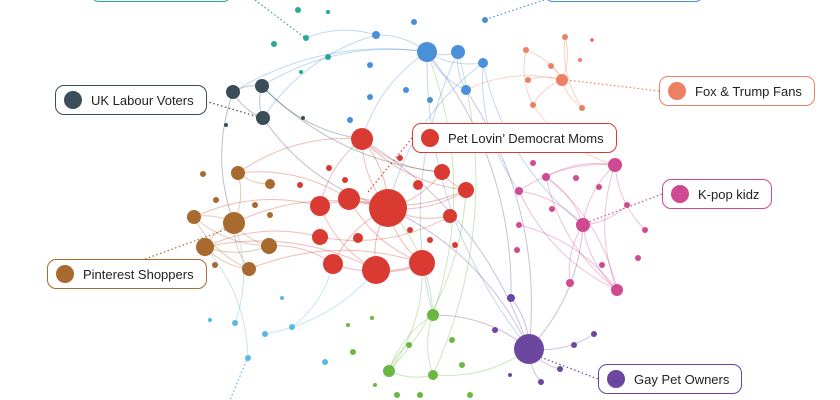 The height and width of the screenshot is (400, 840). I want to click on clipped-label-blue, so click(624, 1).